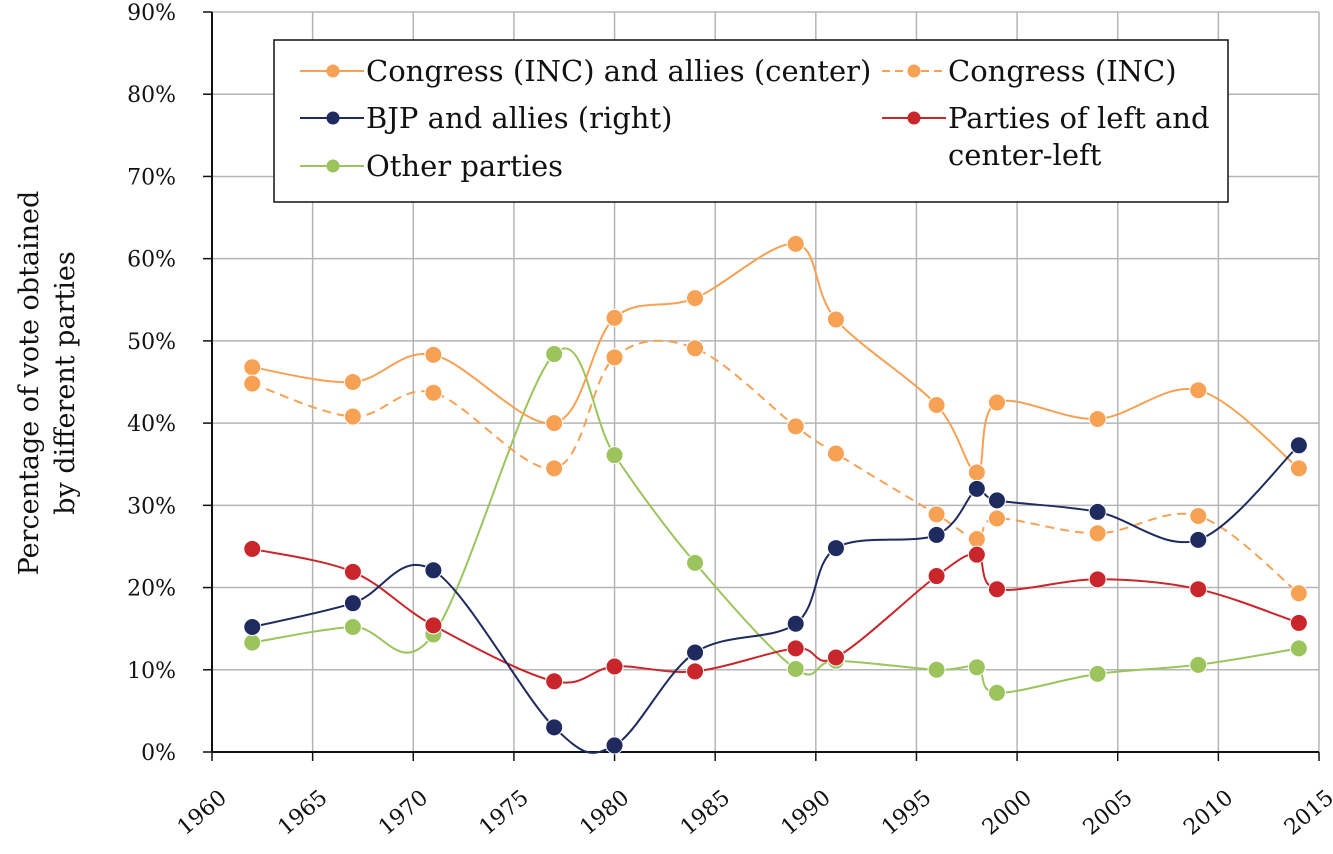  I want to click on legend-item: Other parties, so click(431, 166).